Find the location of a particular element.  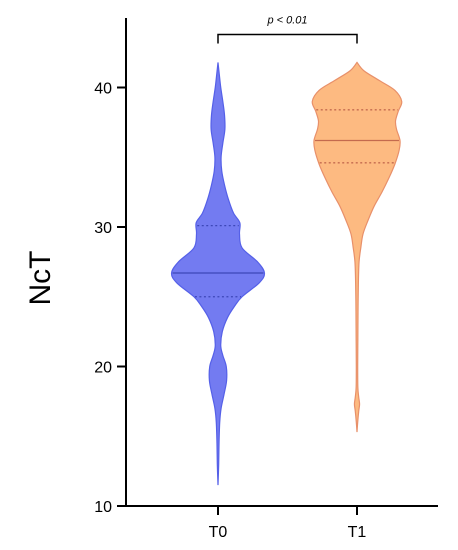

y-tick-label: 30 is located at coordinates (103, 228).